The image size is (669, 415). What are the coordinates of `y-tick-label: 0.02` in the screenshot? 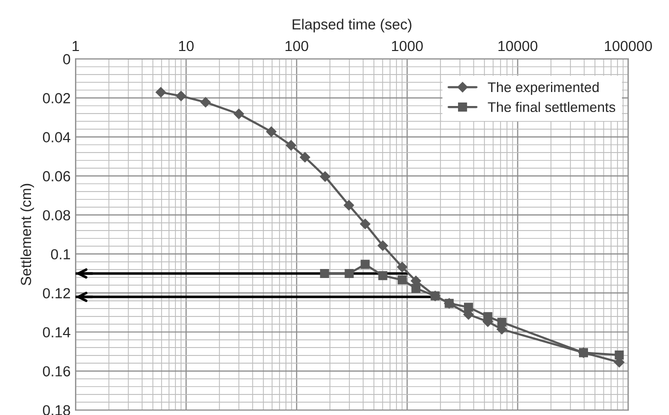 It's located at (56, 98).